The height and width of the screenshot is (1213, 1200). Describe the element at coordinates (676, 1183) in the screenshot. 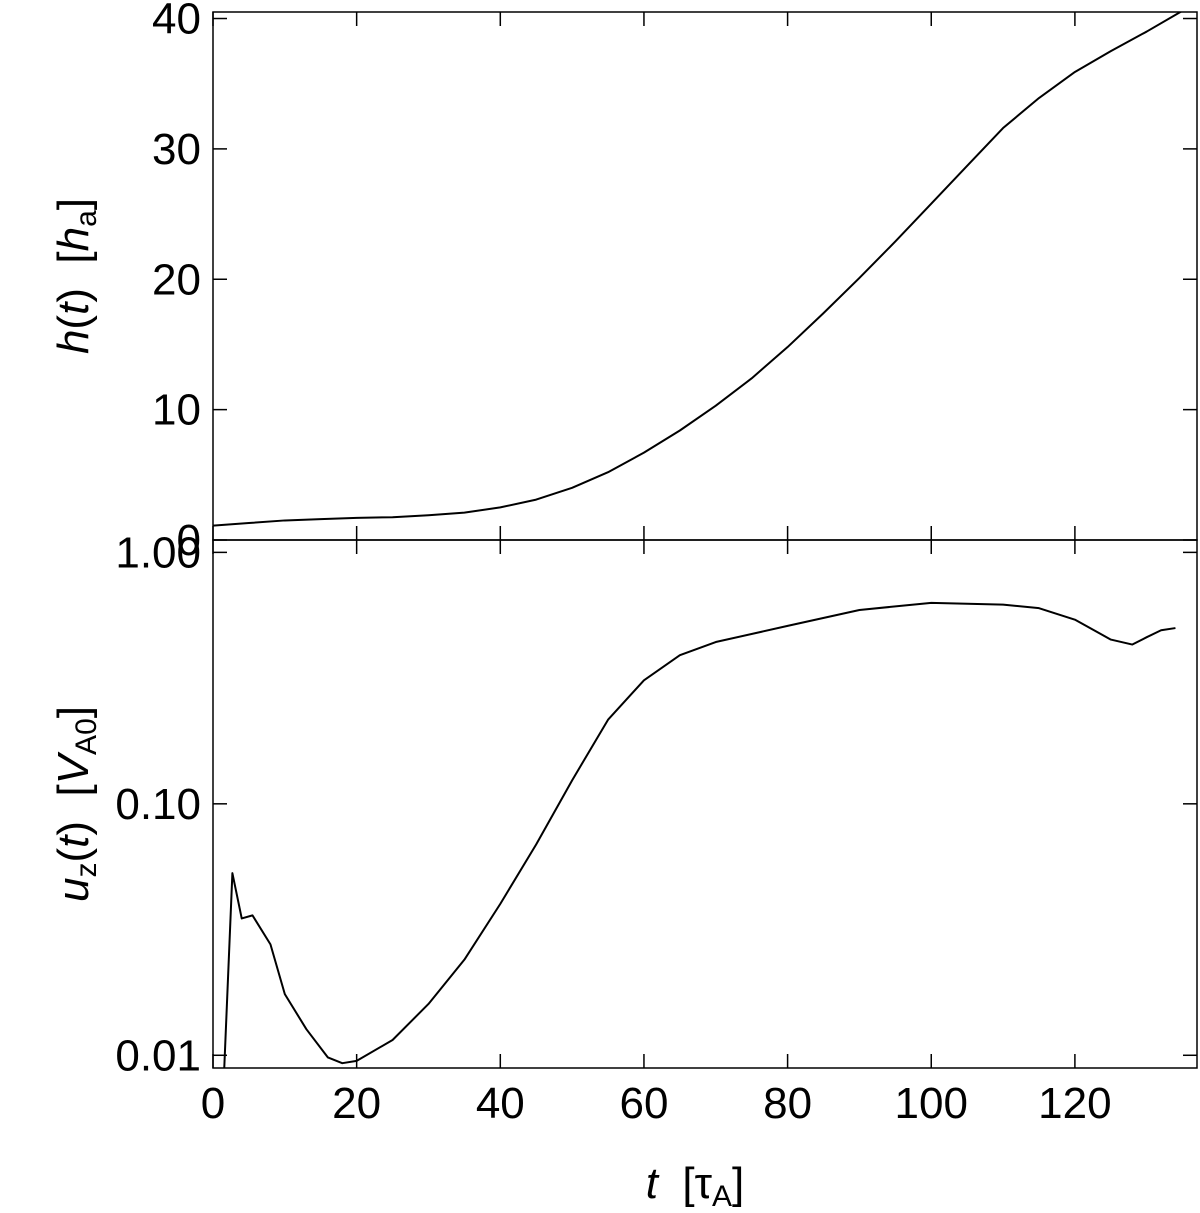

I see `label-part: [` at that location.